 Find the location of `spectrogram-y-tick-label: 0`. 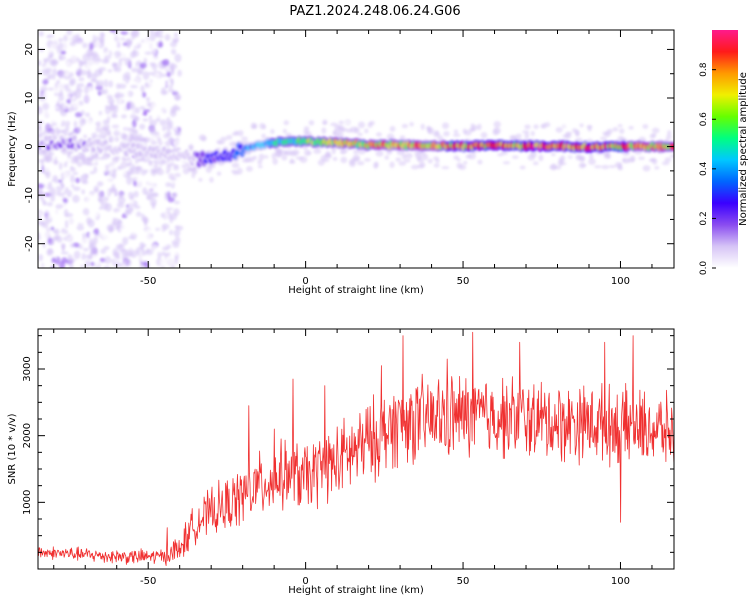

spectrogram-y-tick-label: 0 is located at coordinates (29, 146).